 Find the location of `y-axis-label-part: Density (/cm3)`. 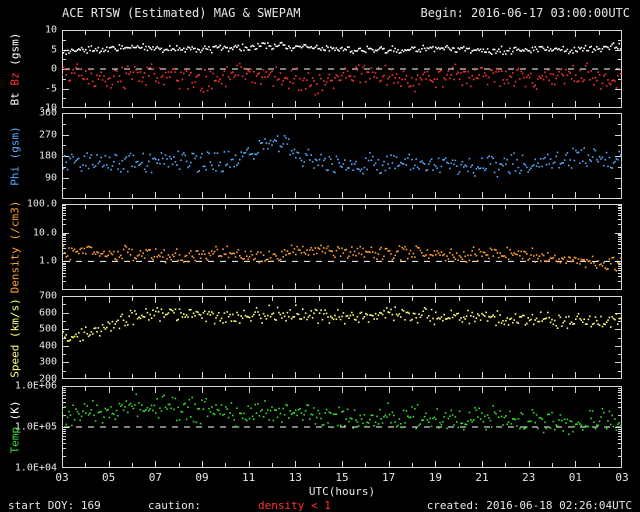

y-axis-label-part: Density (/cm3) is located at coordinates (15, 247).